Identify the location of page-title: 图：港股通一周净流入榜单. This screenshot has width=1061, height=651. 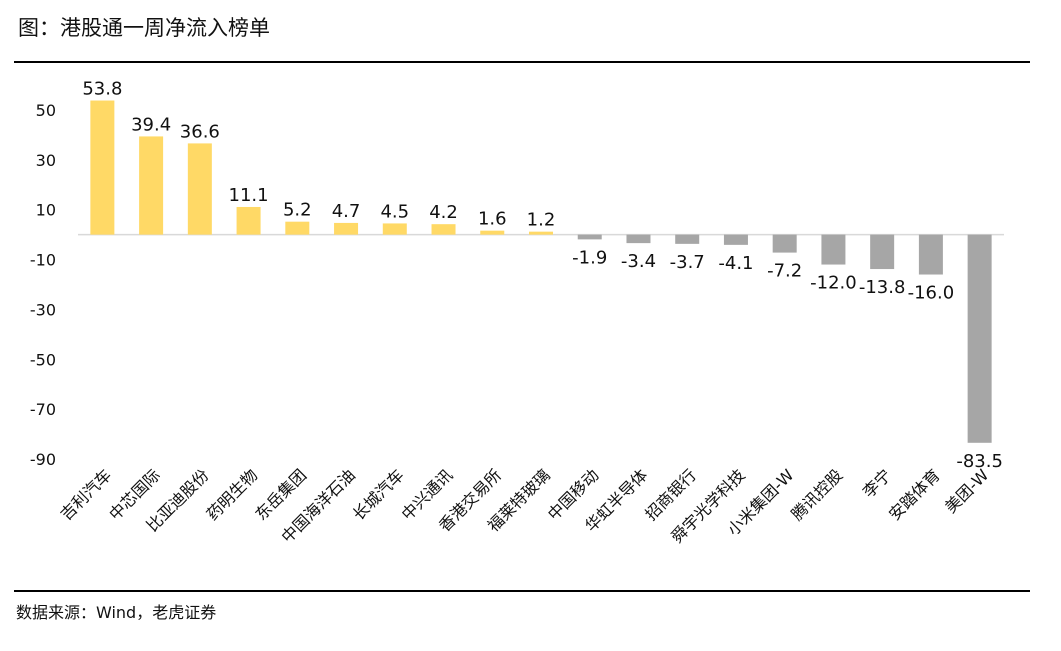
(144, 28).